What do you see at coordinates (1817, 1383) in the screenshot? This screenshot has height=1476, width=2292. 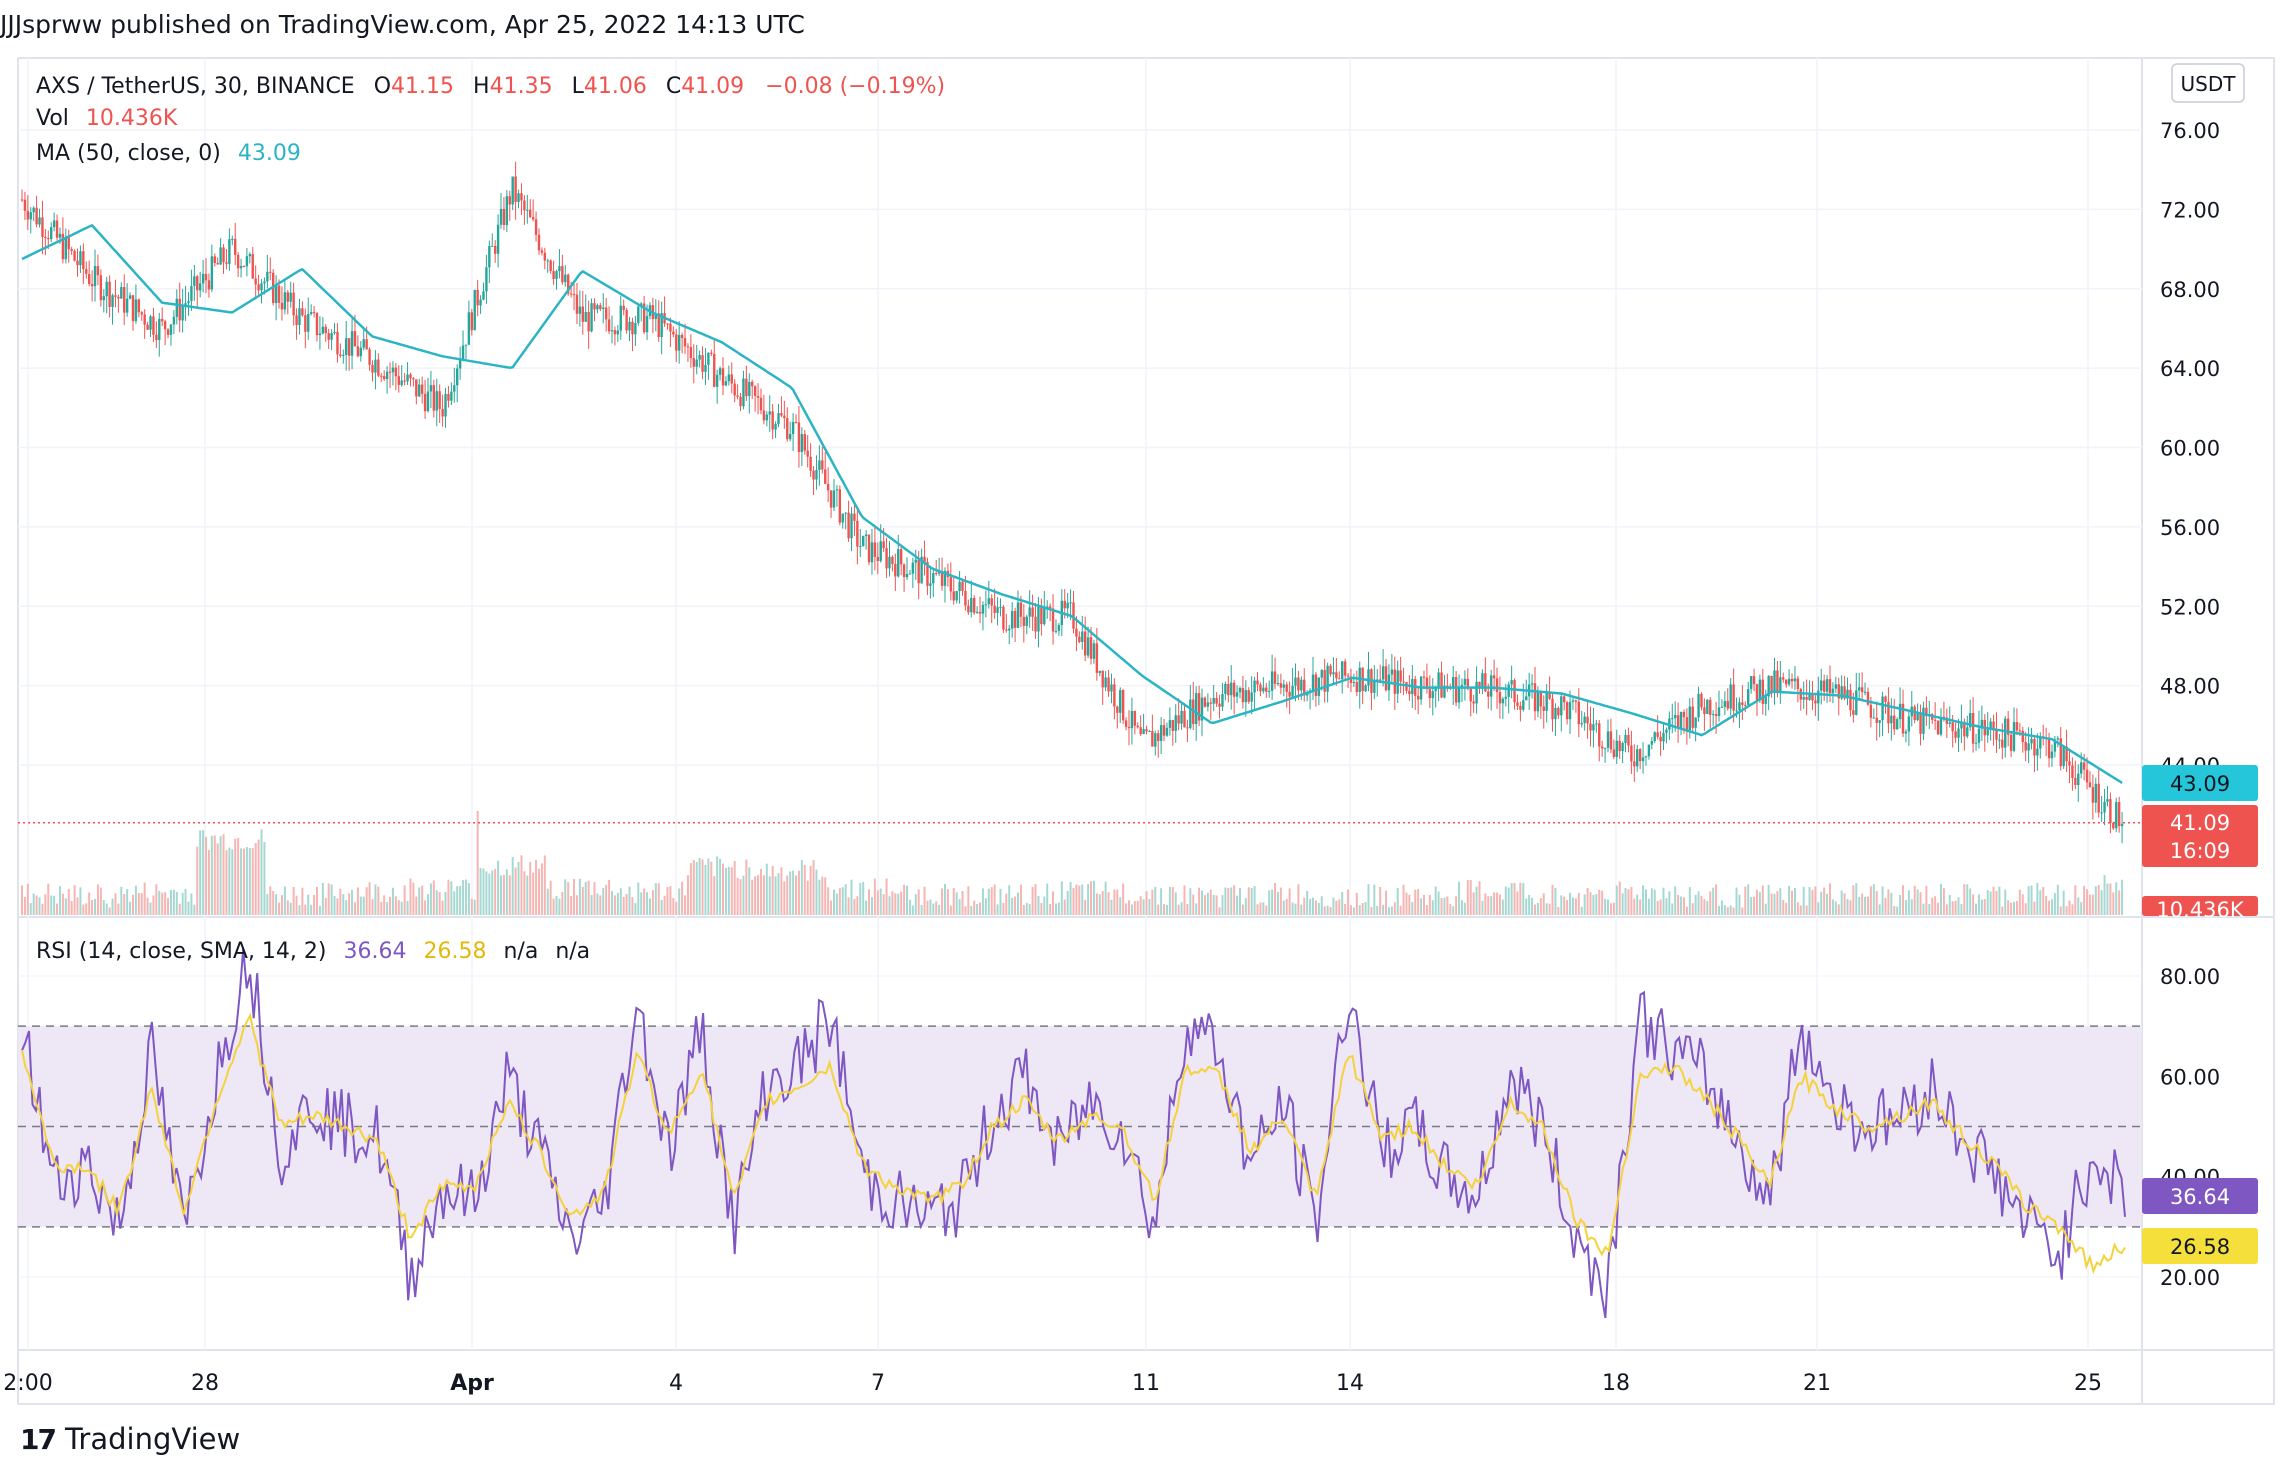 I see `time-tick-label: 21` at bounding box center [1817, 1383].